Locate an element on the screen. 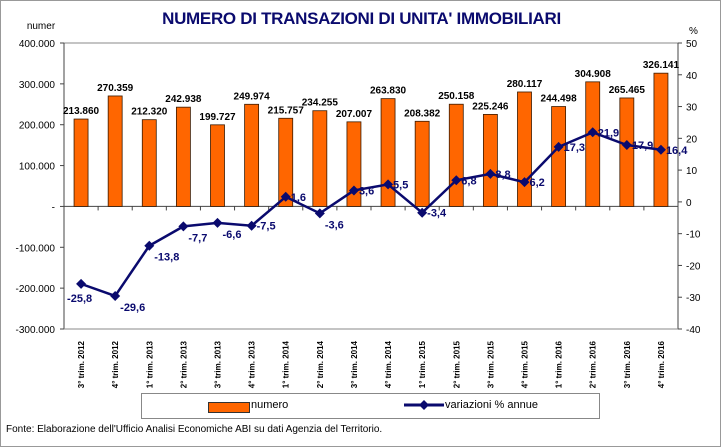 The height and width of the screenshot is (447, 721). legend-label-numero: numero is located at coordinates (270, 405).